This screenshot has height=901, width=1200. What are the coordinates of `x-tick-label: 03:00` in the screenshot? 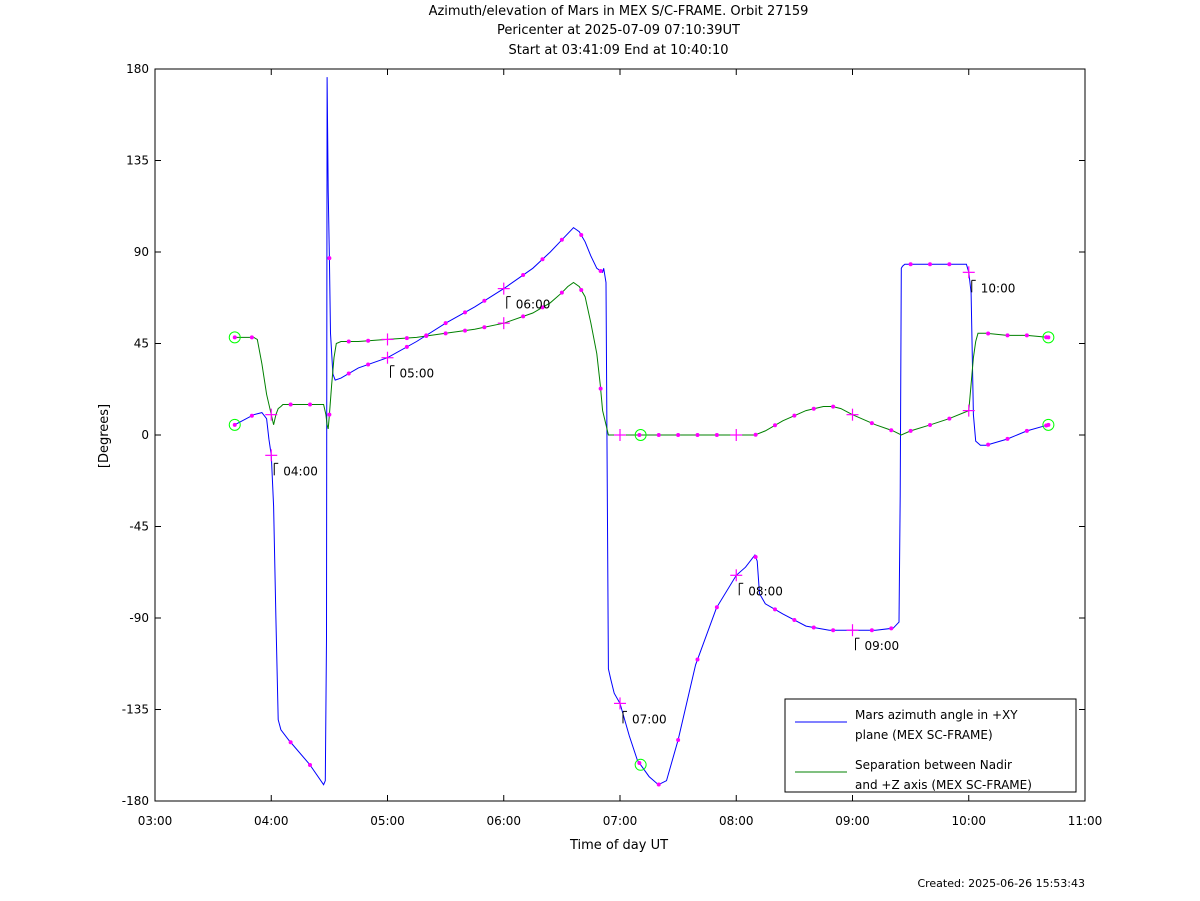 It's located at (155, 821).